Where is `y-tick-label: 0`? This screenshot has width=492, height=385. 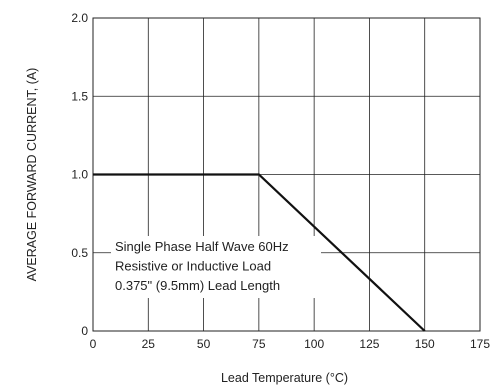
y-tick-label: 0 is located at coordinates (84, 331).